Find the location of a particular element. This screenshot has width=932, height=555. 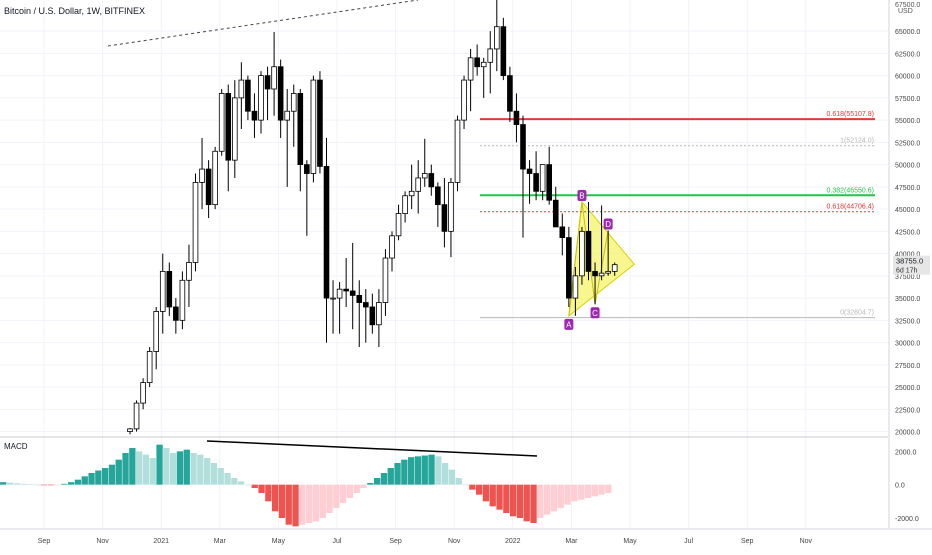

y-tick-label: 60000.0 is located at coordinates (907, 77).